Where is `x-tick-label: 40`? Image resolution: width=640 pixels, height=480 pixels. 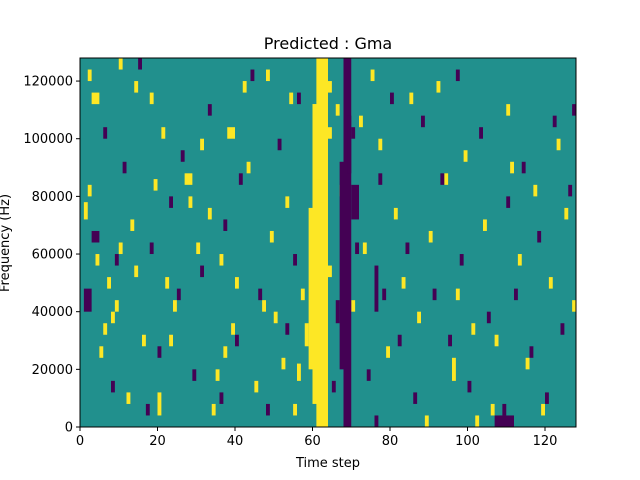 x-tick-label: 40 is located at coordinates (235, 441).